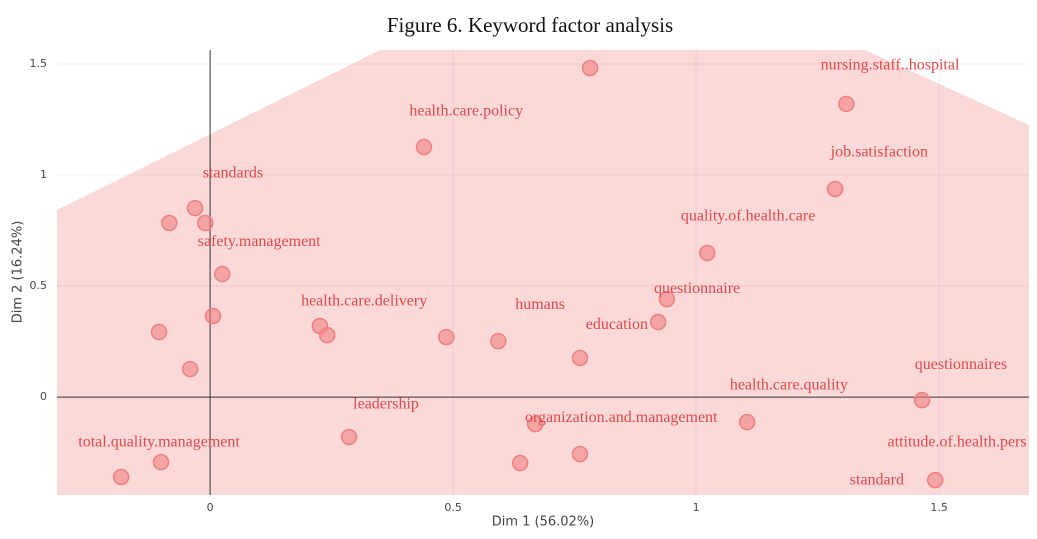 Image resolution: width=1037 pixels, height=539 pixels. I want to click on point-label: health.care.quality, so click(789, 385).